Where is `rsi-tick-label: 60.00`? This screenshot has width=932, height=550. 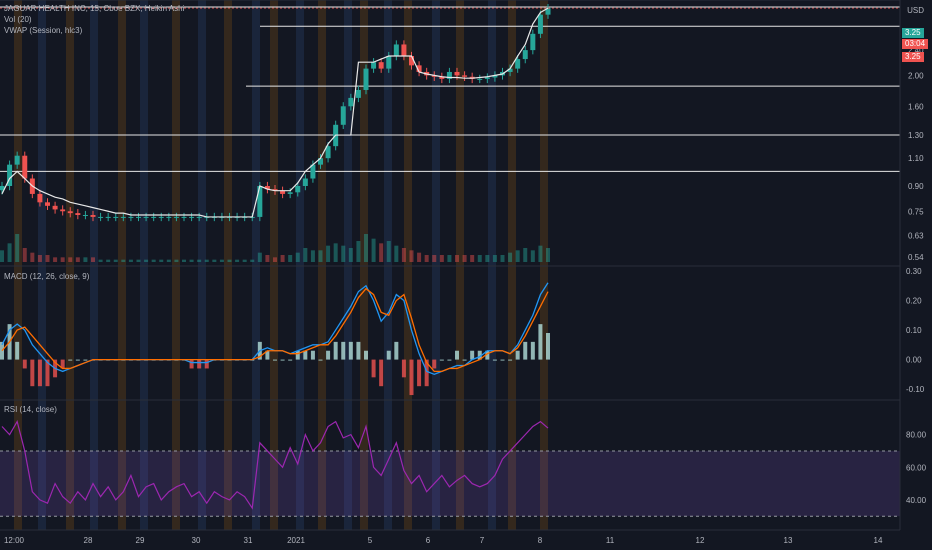 rsi-tick-label: 60.00 is located at coordinates (916, 467).